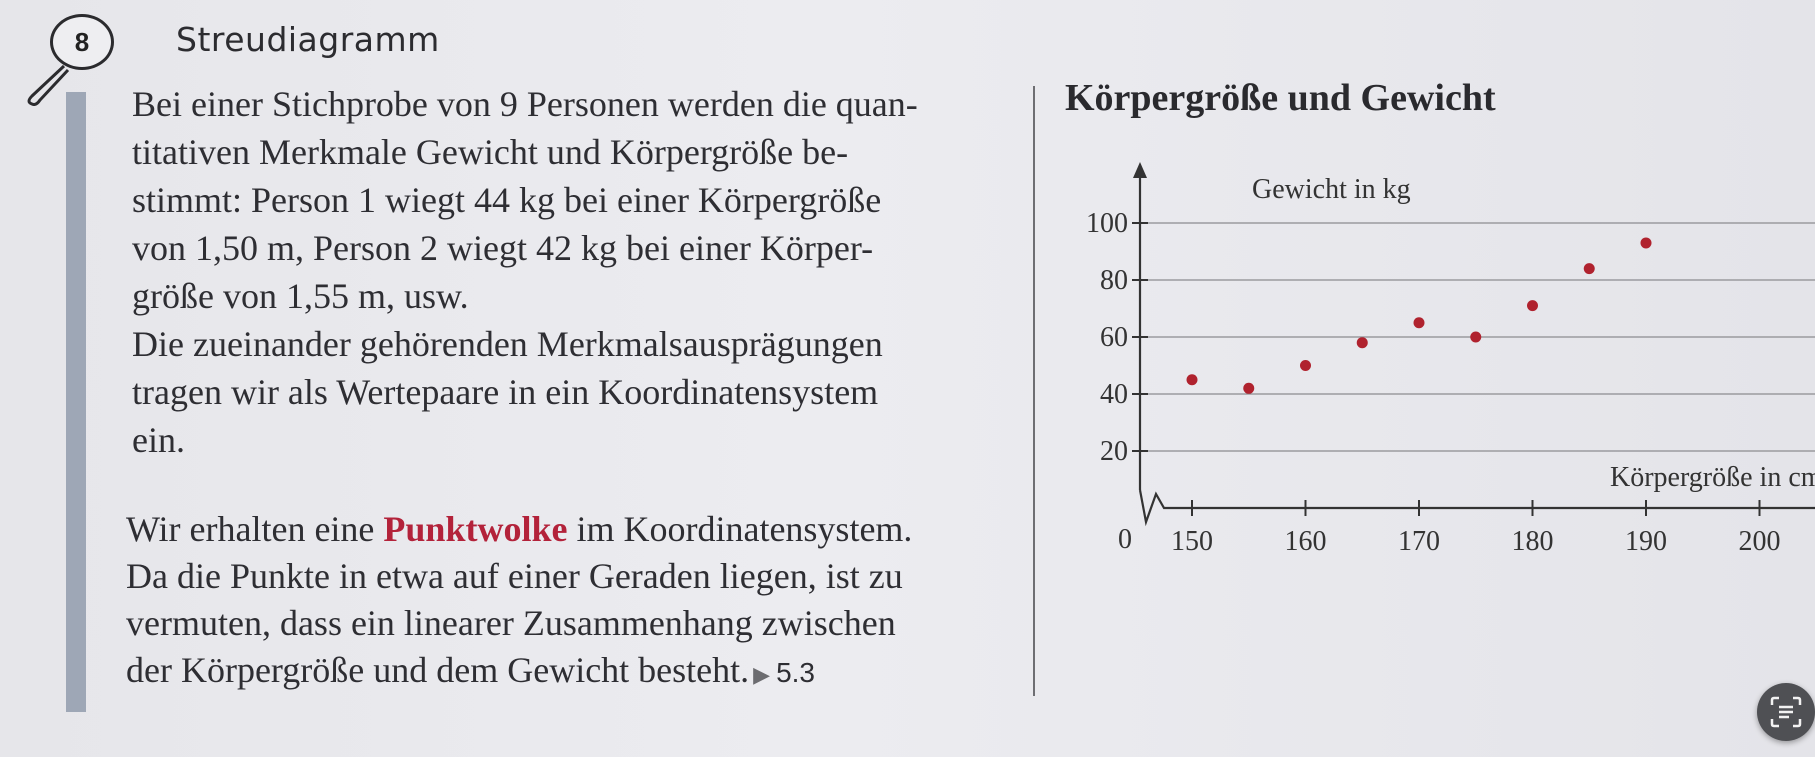 The height and width of the screenshot is (757, 1815). Describe the element at coordinates (1192, 541) in the screenshot. I see `x-tick-label: 150` at that location.